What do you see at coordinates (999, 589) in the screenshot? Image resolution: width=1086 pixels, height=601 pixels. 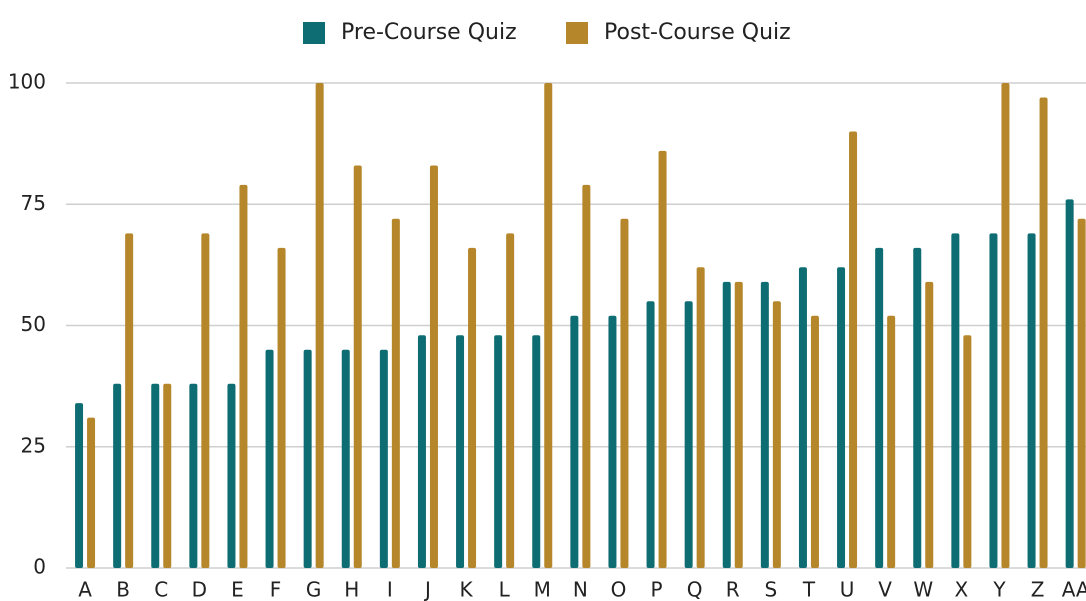 I see `x-tick-label: Y` at bounding box center [999, 589].